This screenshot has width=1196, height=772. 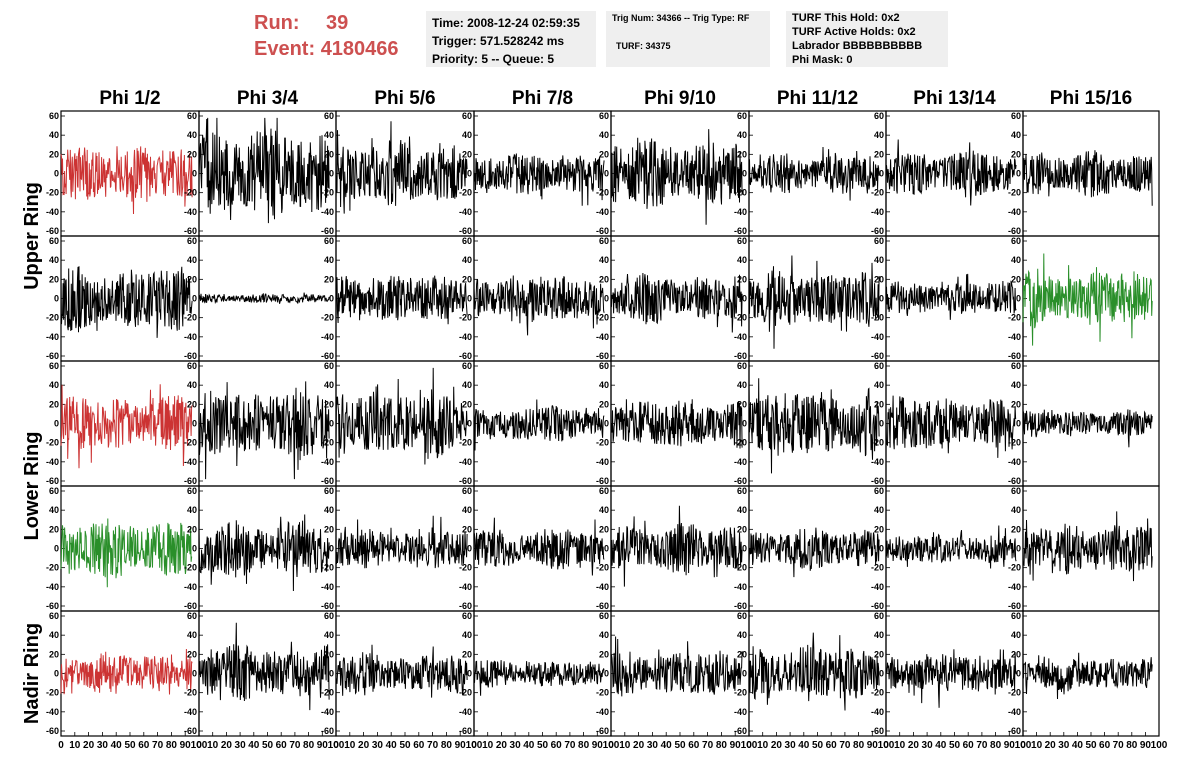 What do you see at coordinates (643, 46) in the screenshot?
I see `turf-text: TURF: 34375` at bounding box center [643, 46].